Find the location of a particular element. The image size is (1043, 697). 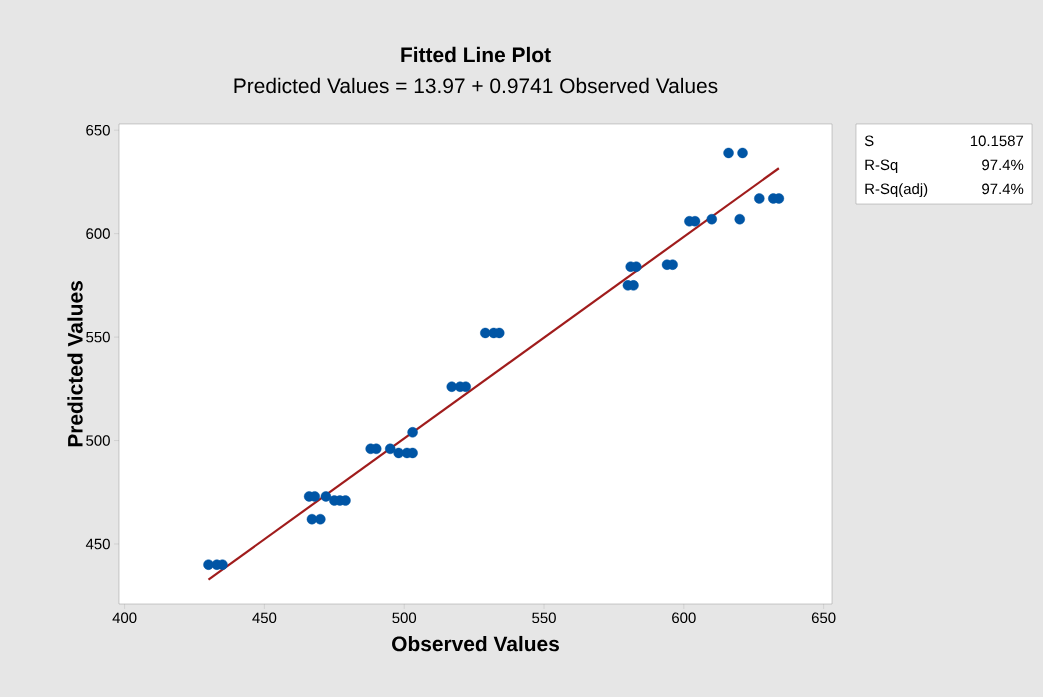

y-tick-label: 500 is located at coordinates (98, 440).